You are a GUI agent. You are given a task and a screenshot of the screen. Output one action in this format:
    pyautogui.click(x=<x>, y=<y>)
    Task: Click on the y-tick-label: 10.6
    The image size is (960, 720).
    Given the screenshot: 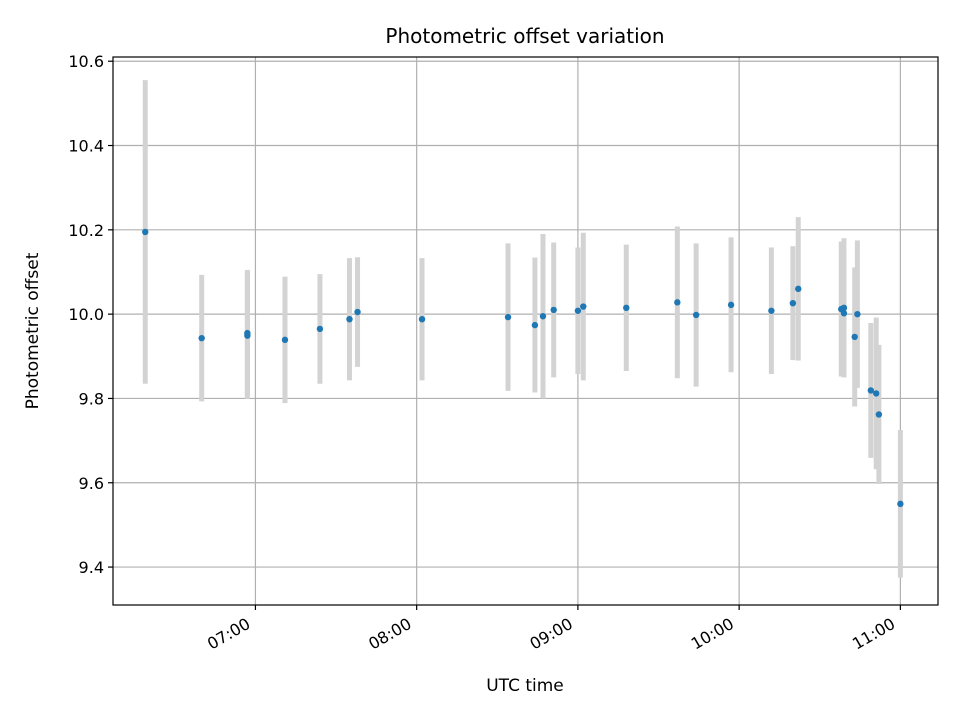 What is the action you would take?
    pyautogui.click(x=86, y=61)
    